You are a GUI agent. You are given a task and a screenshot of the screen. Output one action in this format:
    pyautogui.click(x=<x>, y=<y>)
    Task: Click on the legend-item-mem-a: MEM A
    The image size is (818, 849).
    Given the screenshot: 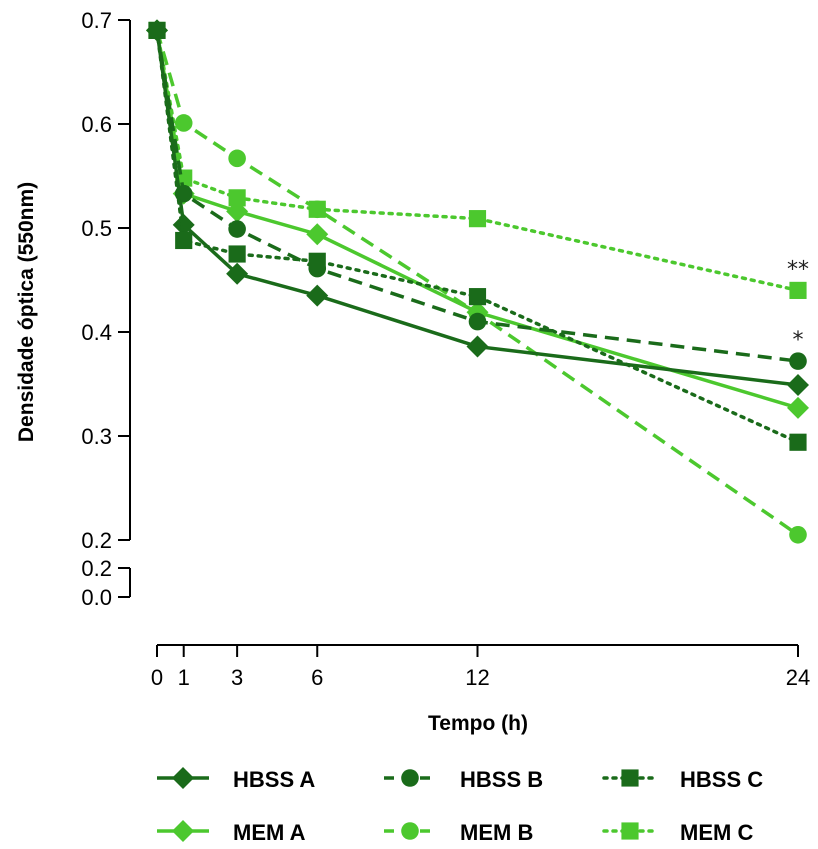 What is the action you would take?
    pyautogui.click(x=231, y=832)
    